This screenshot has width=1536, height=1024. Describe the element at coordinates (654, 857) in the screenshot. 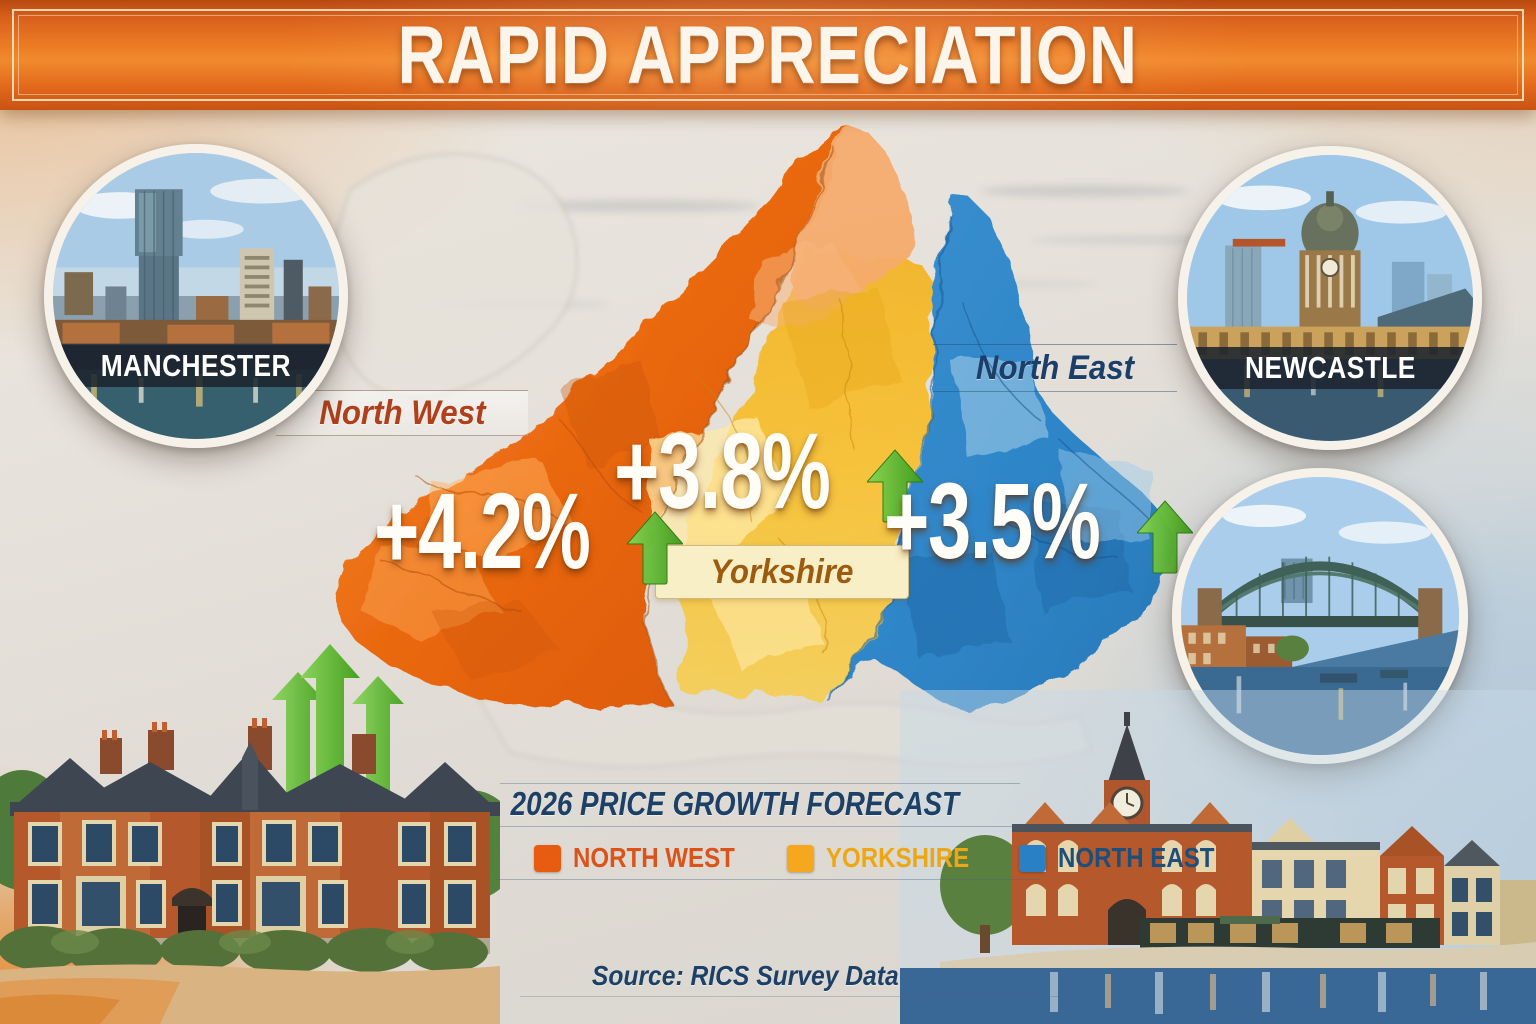

I see `legend-label-north-west: NORTH WEST` at that location.